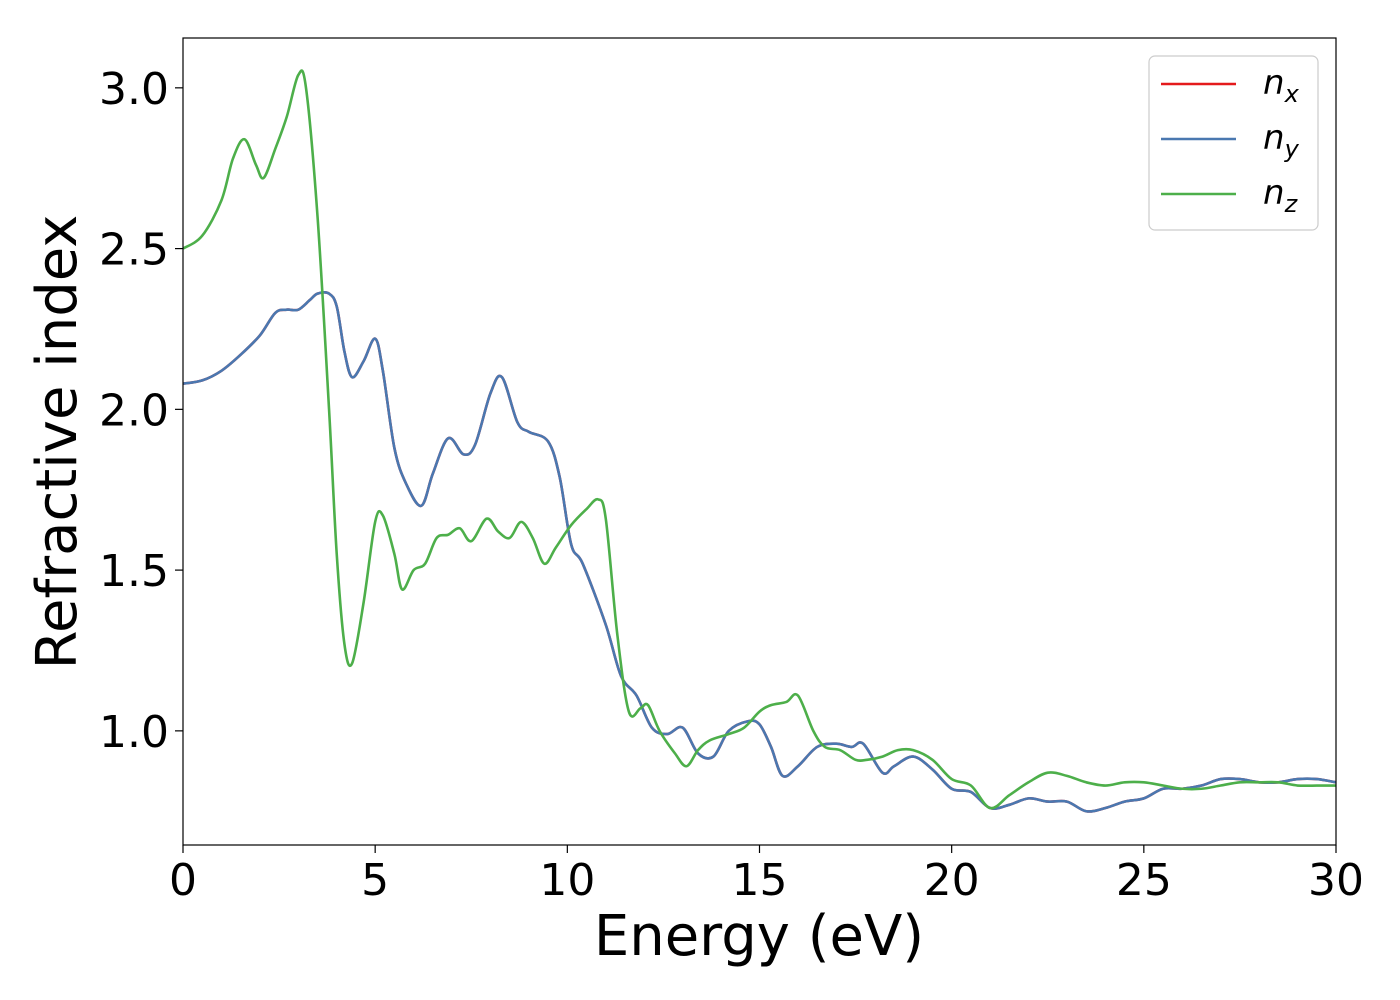 Image resolution: width=1400 pixels, height=1000 pixels. I want to click on x-tick-label: 0, so click(183, 880).